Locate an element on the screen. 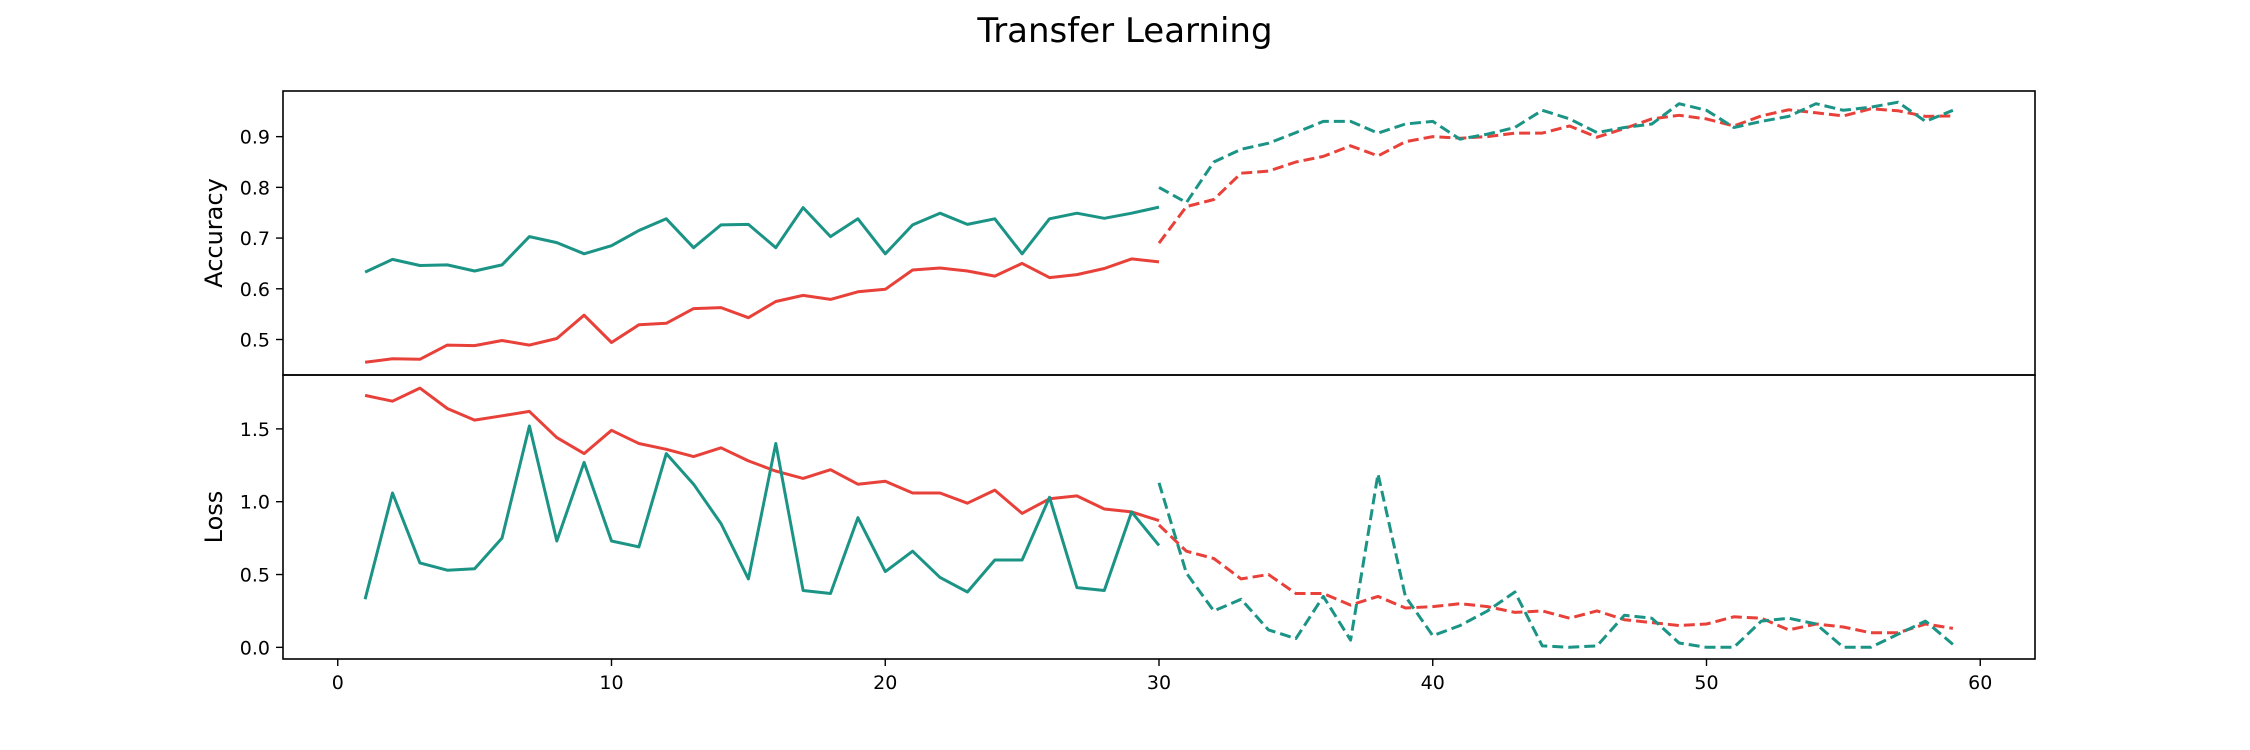 The width and height of the screenshot is (2250, 750). x-tick-label: 10 is located at coordinates (611, 683).